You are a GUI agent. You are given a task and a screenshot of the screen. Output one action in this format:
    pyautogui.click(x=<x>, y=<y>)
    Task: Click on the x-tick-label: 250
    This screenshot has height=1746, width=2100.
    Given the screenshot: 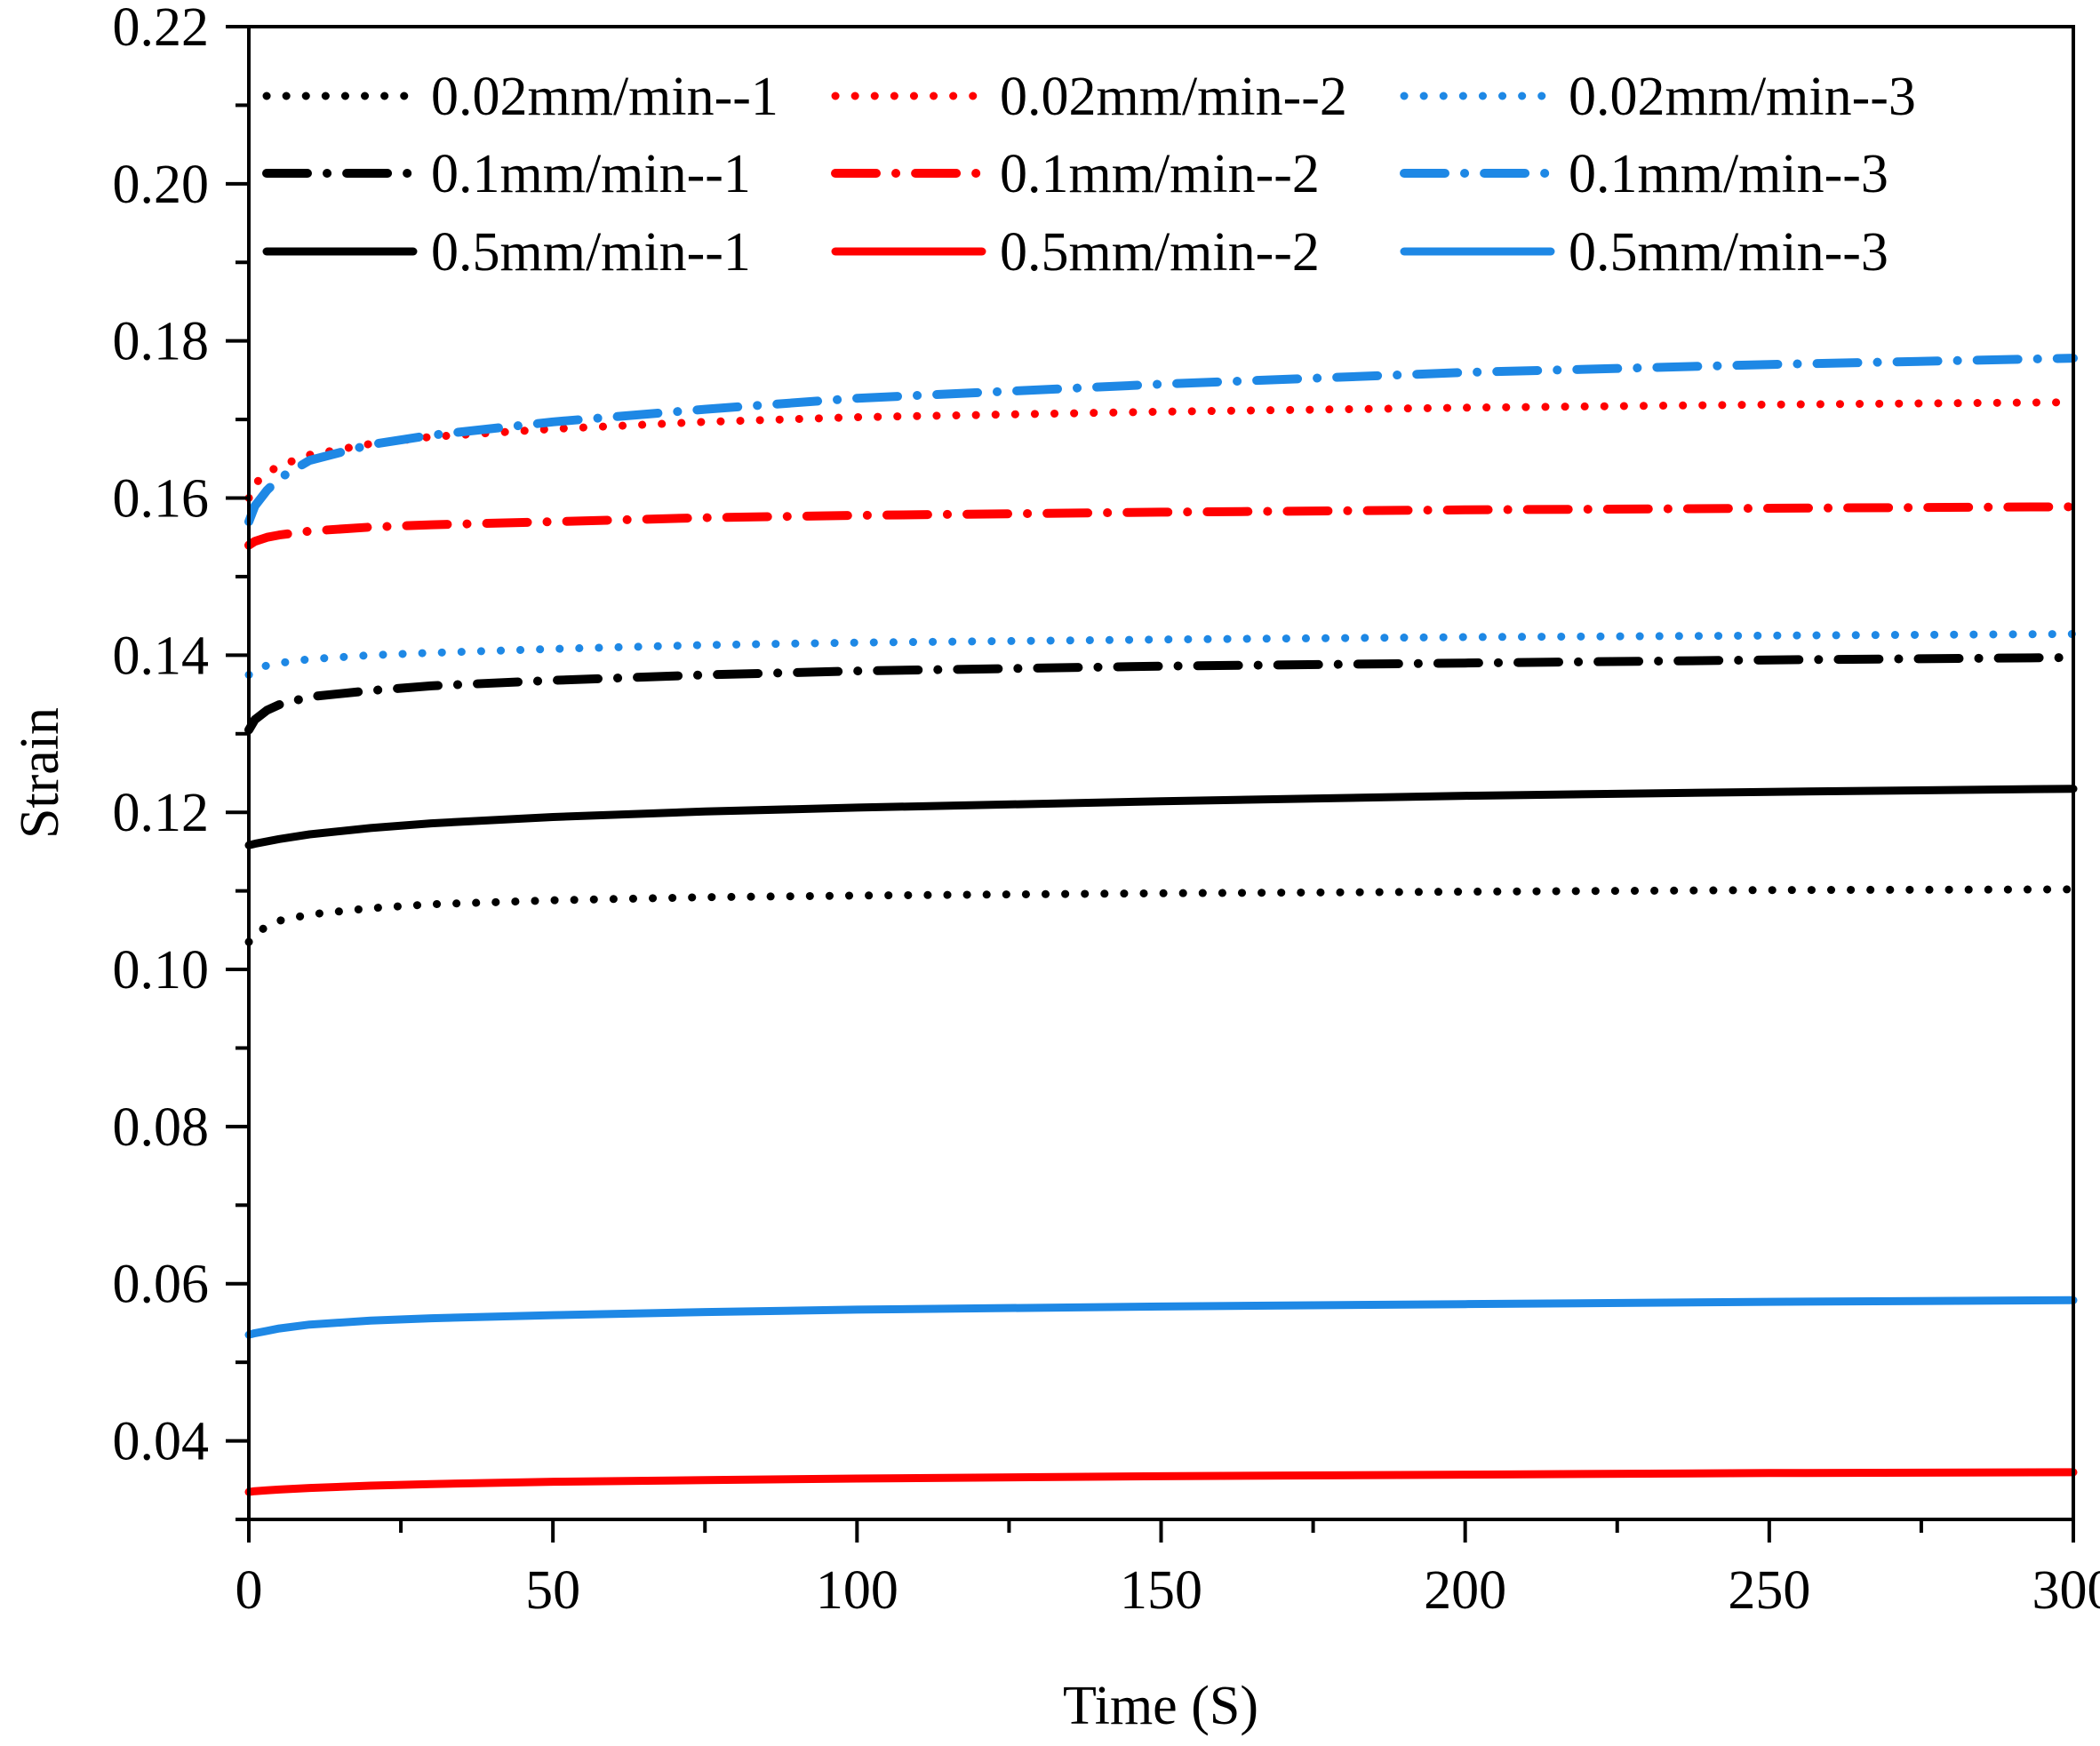 What is the action you would take?
    pyautogui.click(x=1769, y=1590)
    